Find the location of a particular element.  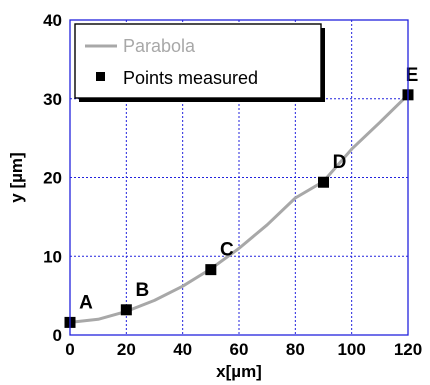

y-tick-label: 20 is located at coordinates (52, 178).